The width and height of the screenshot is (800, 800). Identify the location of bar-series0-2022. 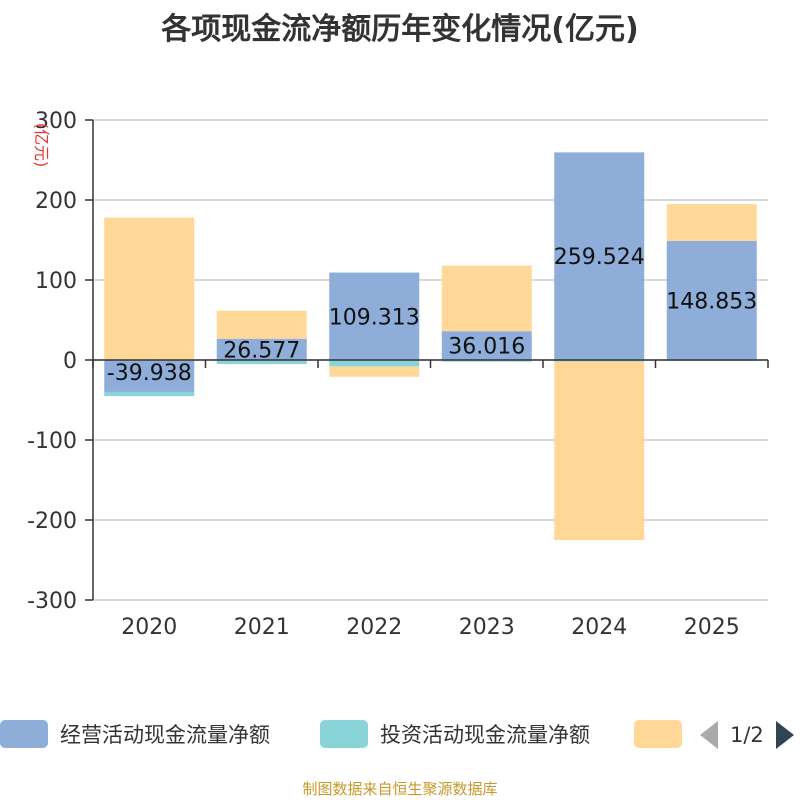
(374, 316).